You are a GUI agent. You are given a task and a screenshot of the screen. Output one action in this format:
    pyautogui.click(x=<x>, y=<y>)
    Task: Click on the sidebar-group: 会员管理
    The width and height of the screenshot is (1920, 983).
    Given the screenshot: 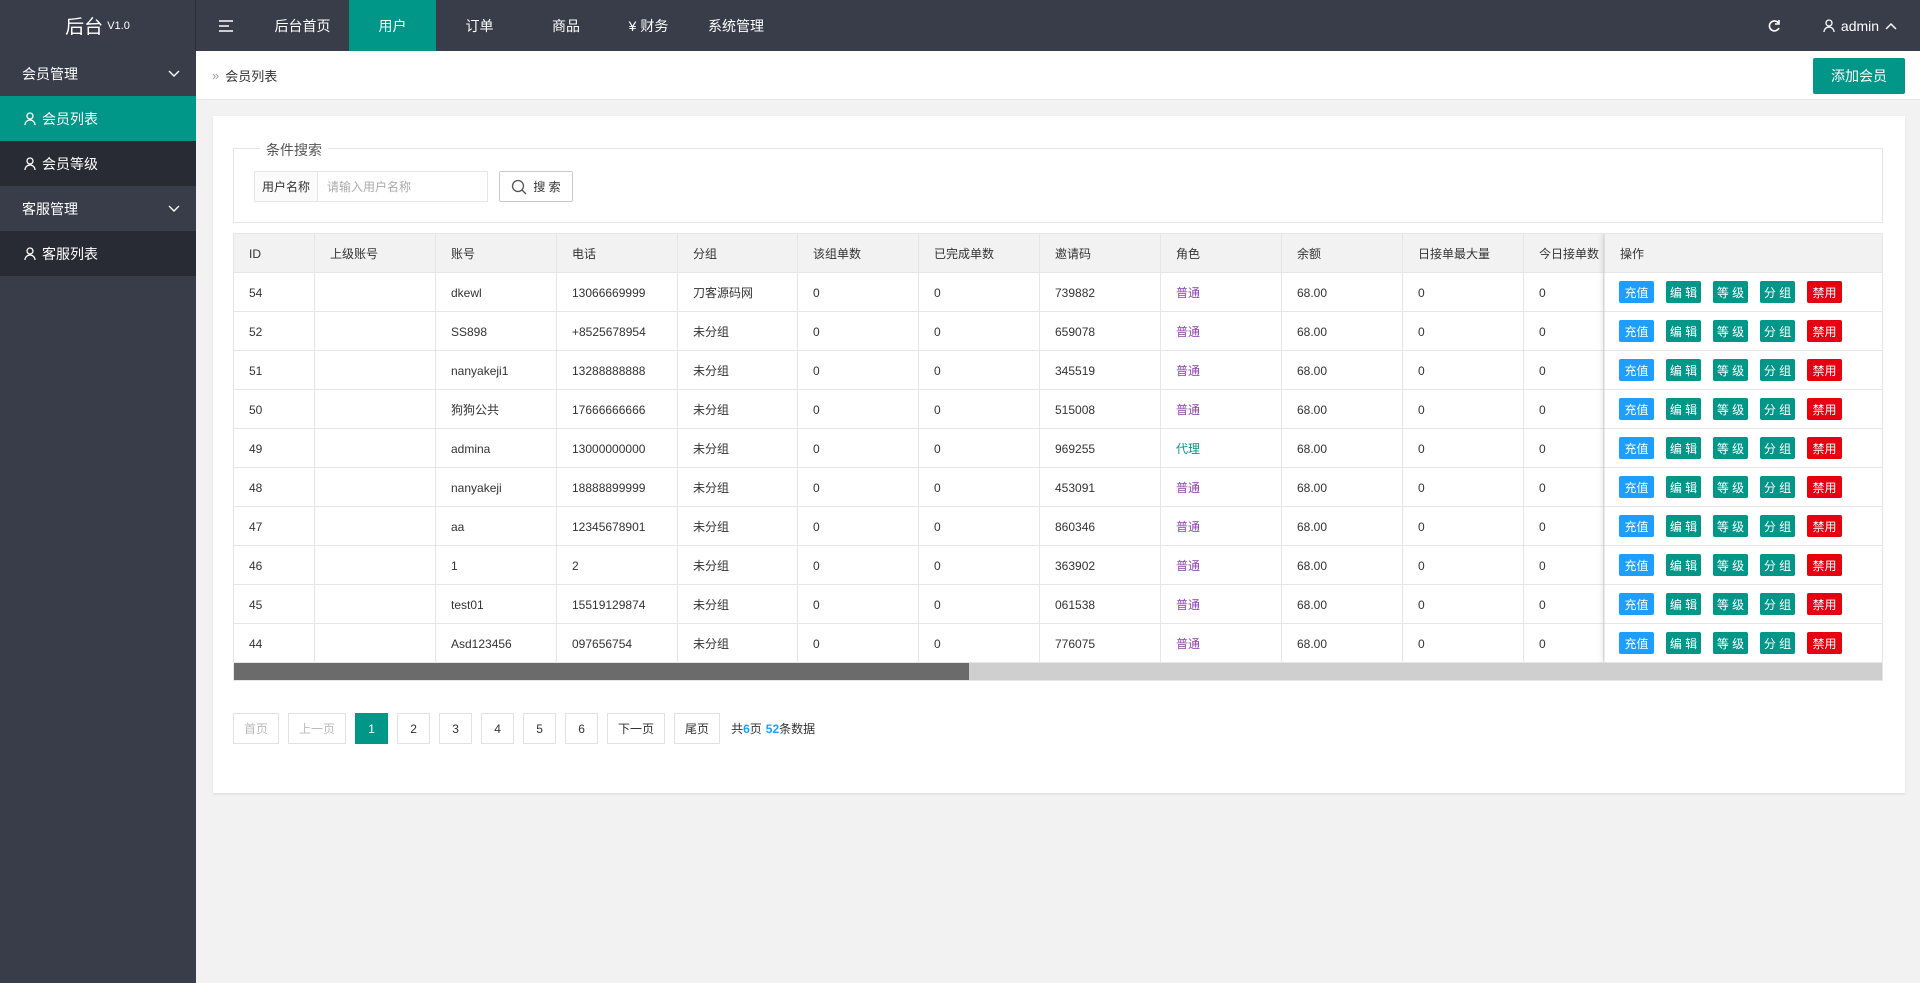 What is the action you would take?
    pyautogui.click(x=98, y=73)
    